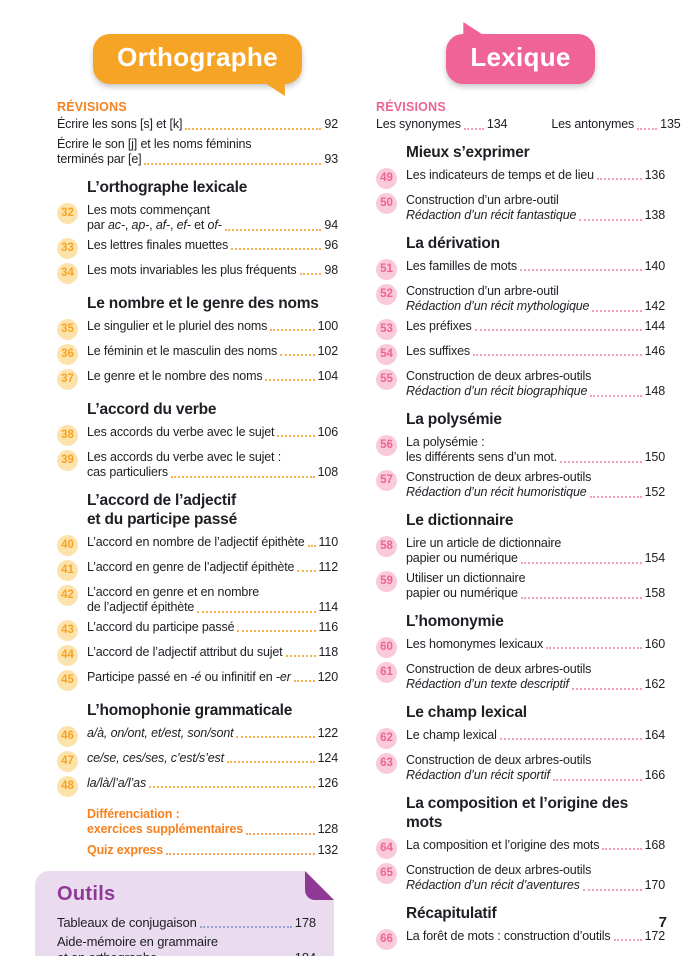 The height and width of the screenshot is (956, 700). I want to click on page-number: 164, so click(655, 734).